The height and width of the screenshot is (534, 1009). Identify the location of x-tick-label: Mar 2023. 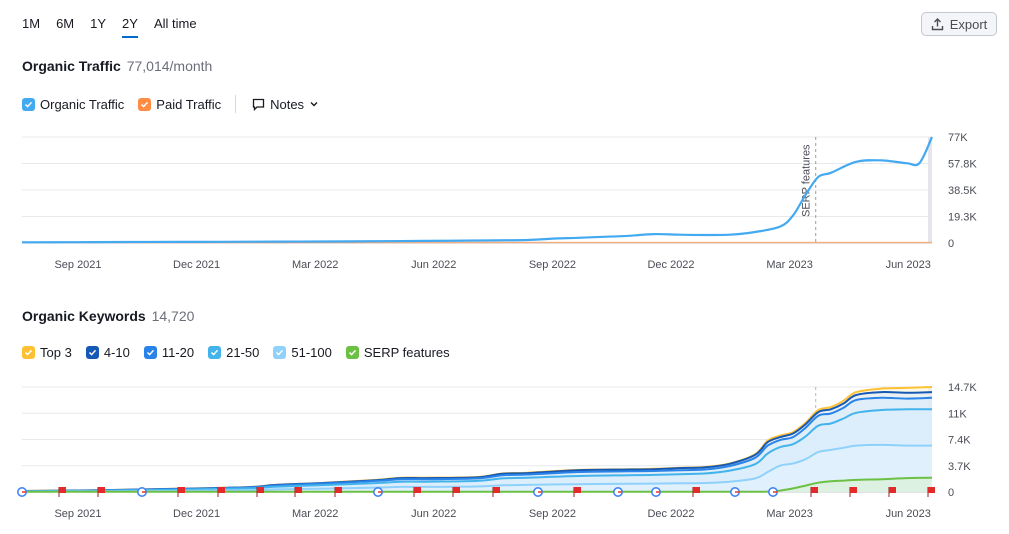
(789, 514).